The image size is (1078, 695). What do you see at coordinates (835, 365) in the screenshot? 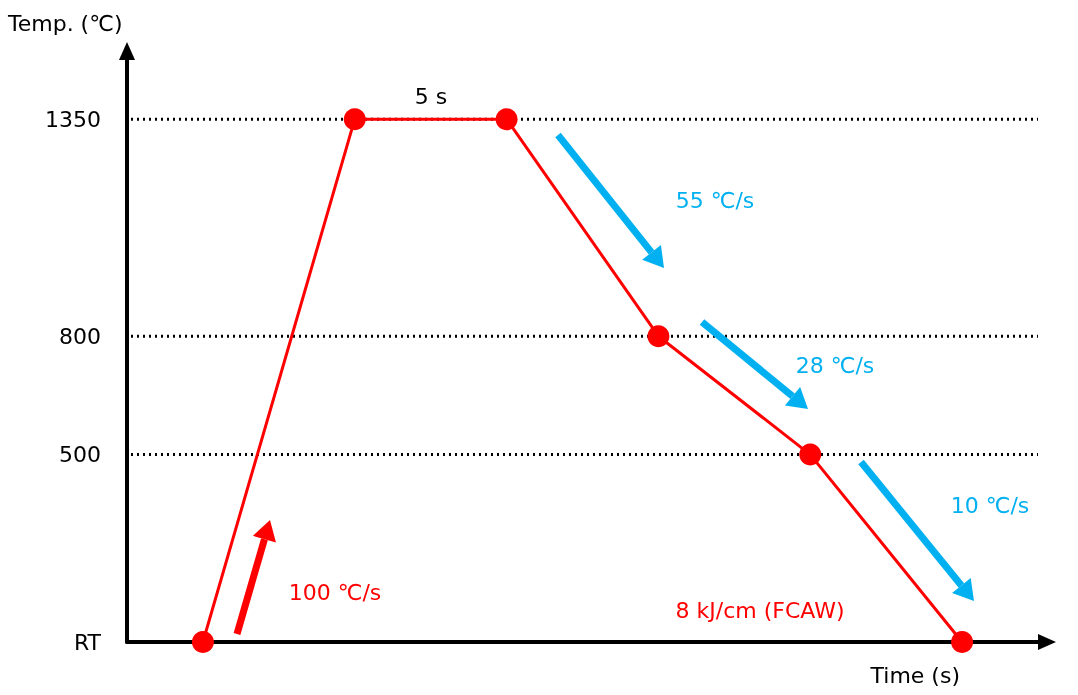
I see `annotation: 28 ℃/s` at bounding box center [835, 365].